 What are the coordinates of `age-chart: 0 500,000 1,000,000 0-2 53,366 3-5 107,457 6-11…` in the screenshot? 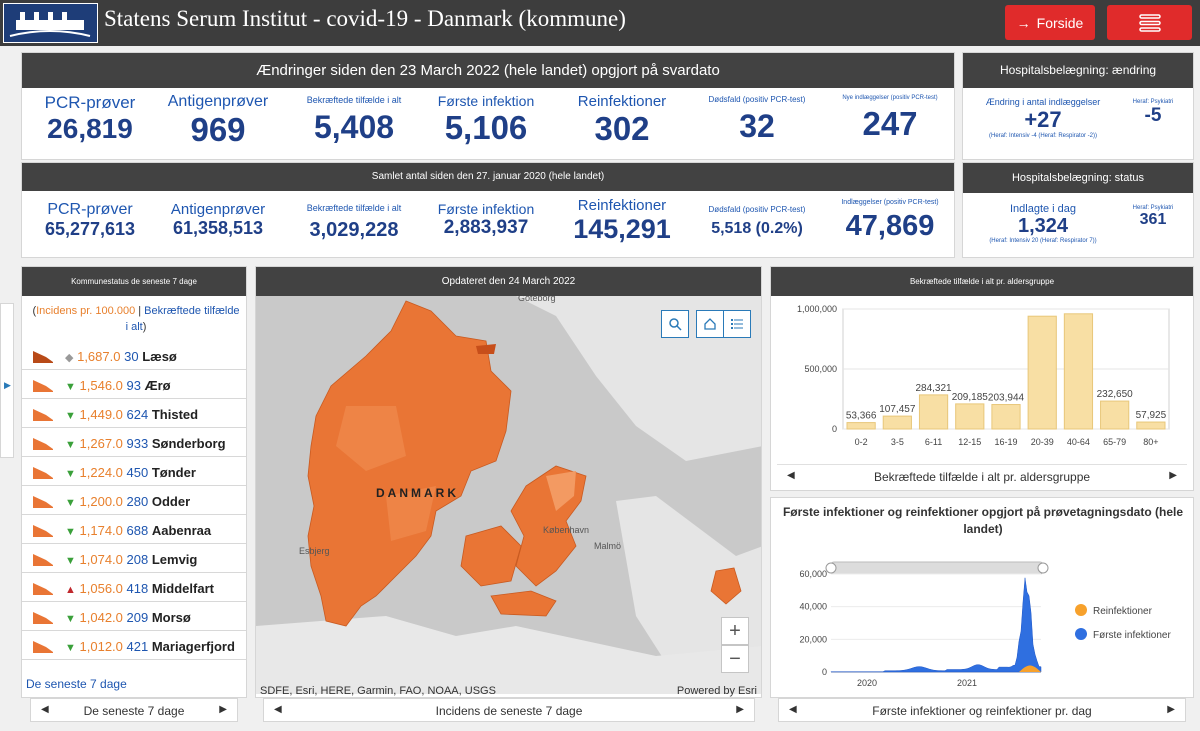 It's located at (983, 384).